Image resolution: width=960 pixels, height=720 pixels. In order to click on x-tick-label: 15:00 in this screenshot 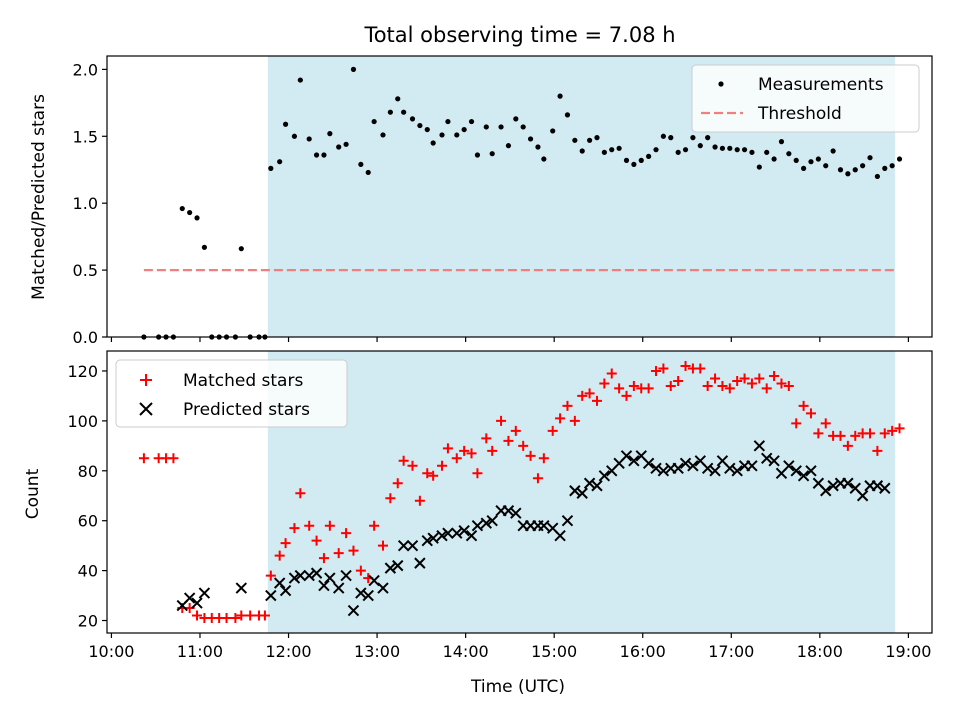, I will do `click(554, 651)`.